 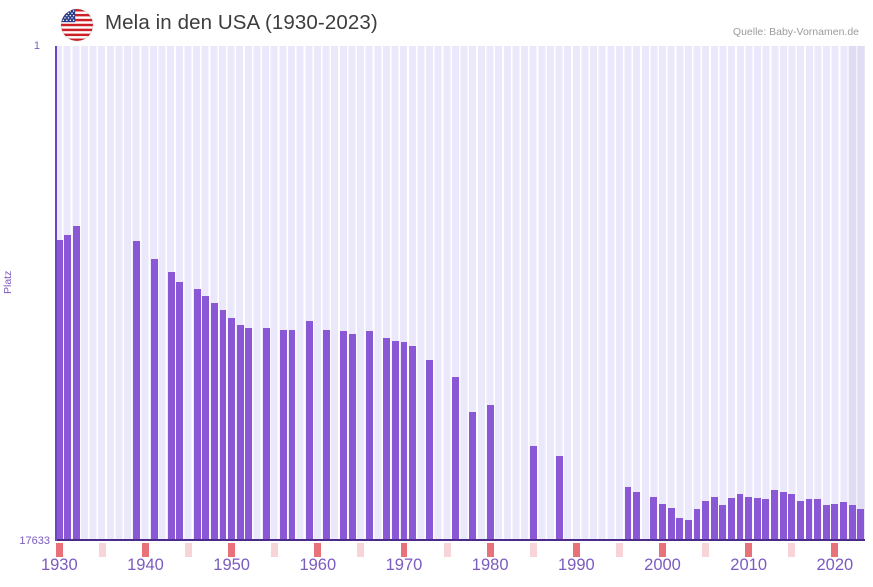 What do you see at coordinates (404, 565) in the screenshot?
I see `x-tick-1970: 1970` at bounding box center [404, 565].